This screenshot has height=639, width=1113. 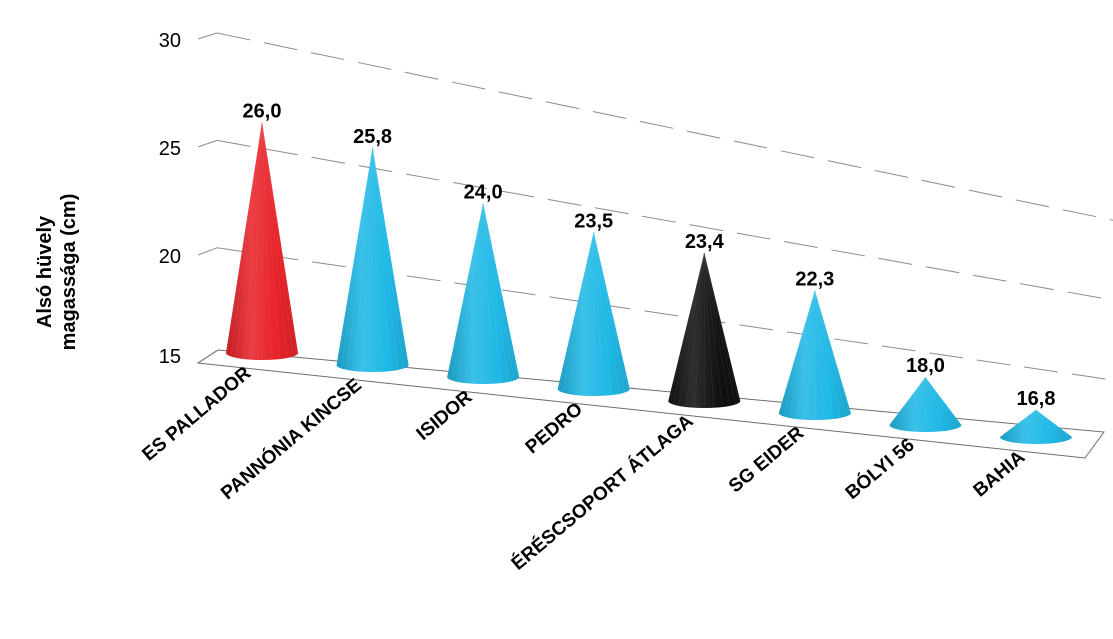 I want to click on category-label: SG EIDER, so click(x=766, y=460).